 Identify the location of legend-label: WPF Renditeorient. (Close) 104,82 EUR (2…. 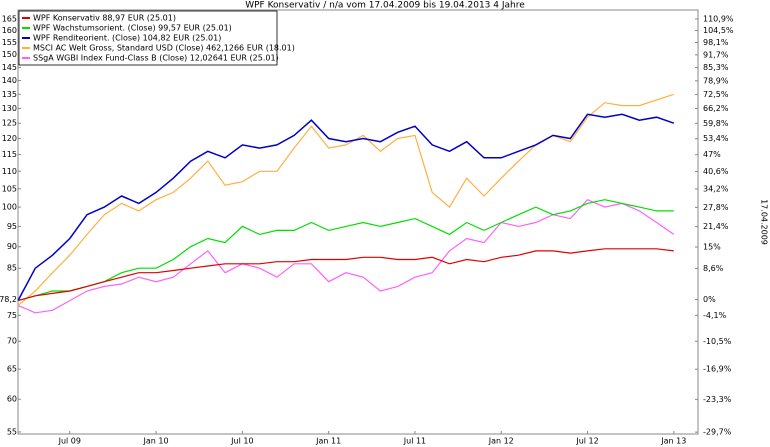
(127, 38).